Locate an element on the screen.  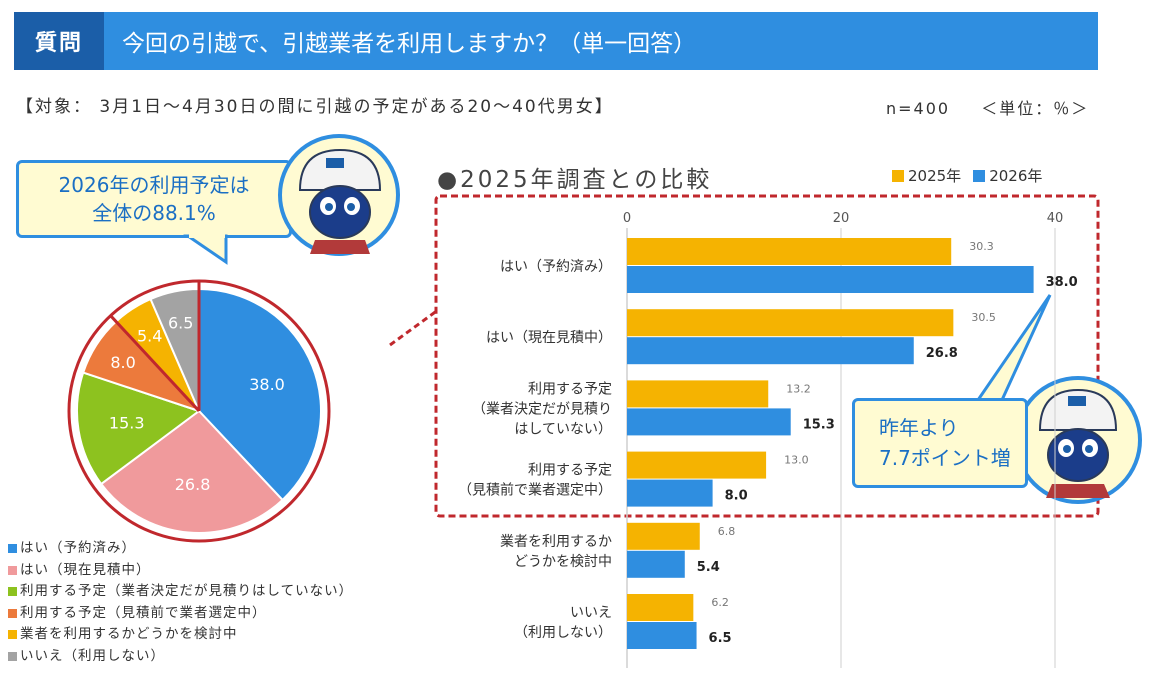
legend-2026-label: 2026年 is located at coordinates (1016, 176).